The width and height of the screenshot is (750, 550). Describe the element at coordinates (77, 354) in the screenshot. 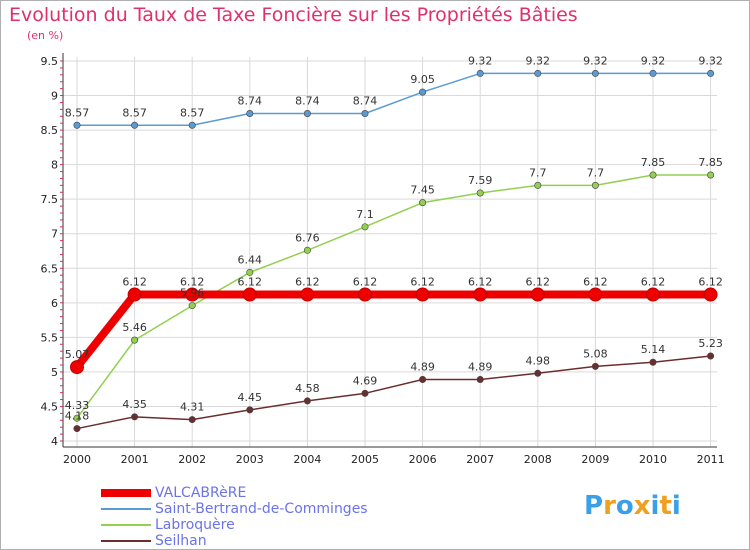

I see `data-label: 5.07` at that location.